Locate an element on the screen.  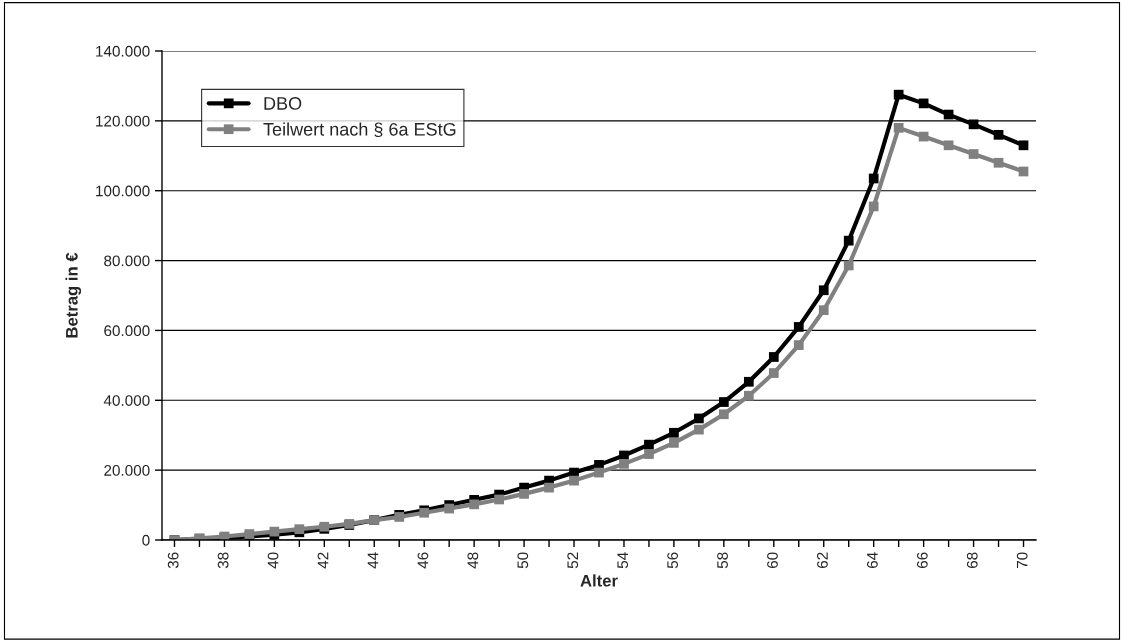
y-tick-label: 40.000 is located at coordinates (126, 400).